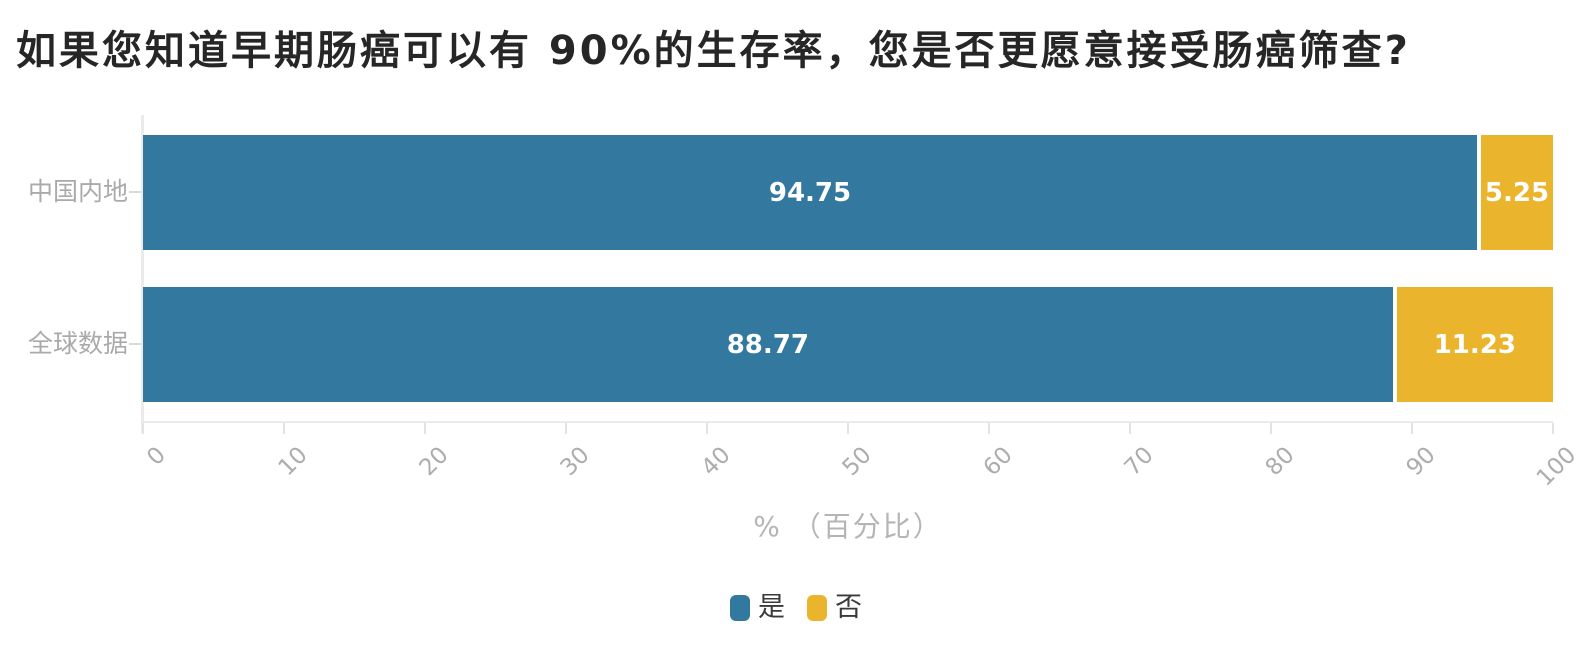  Describe the element at coordinates (293, 462) in the screenshot. I see `x-axis-tick-label: 10` at that location.